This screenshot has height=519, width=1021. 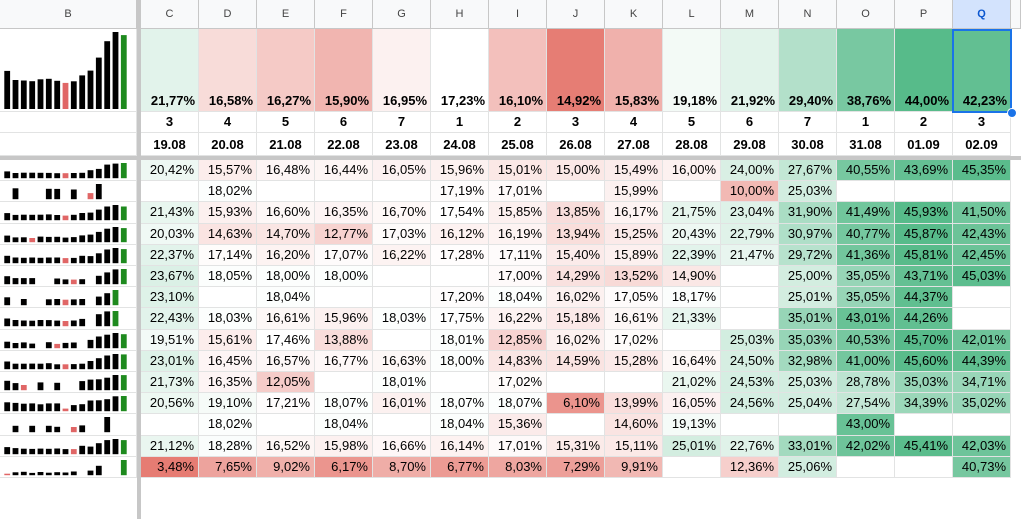 I want to click on data-cell: 15,31%, so click(x=576, y=446).